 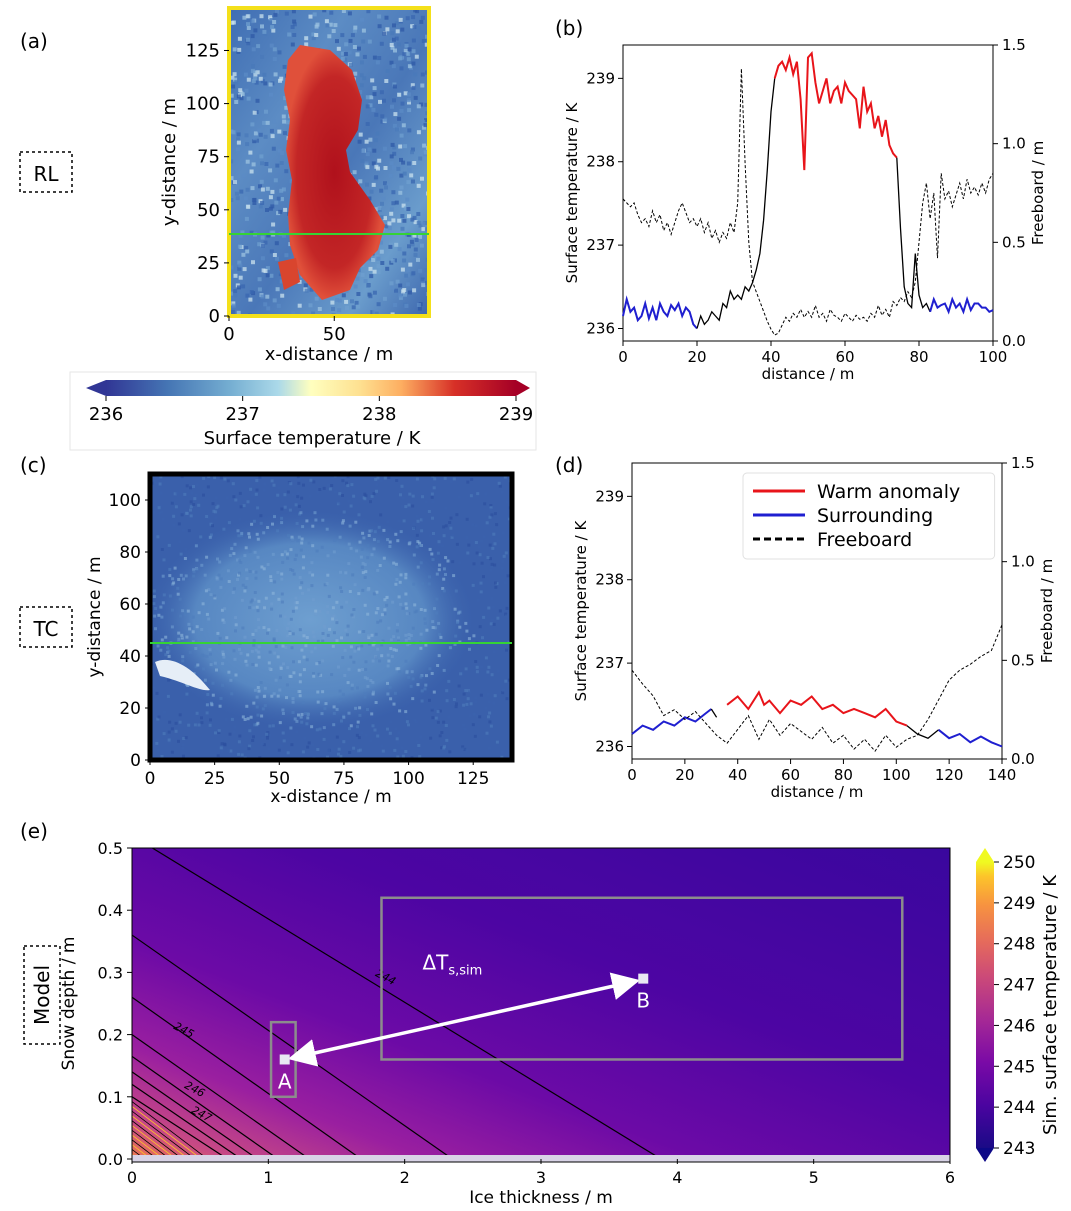 What do you see at coordinates (643, 1001) in the screenshot?
I see `point-b-label: B` at bounding box center [643, 1001].